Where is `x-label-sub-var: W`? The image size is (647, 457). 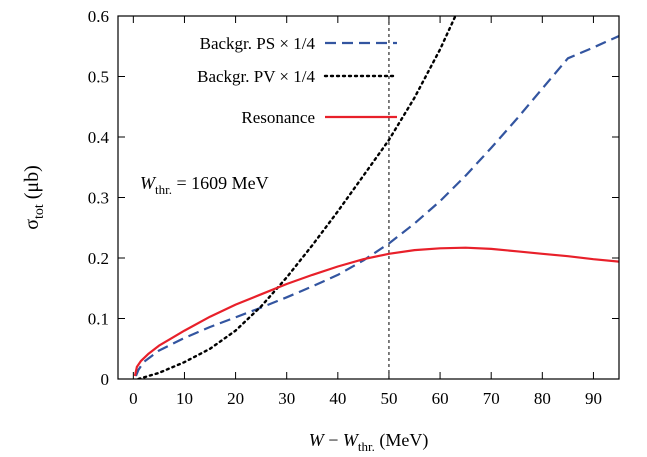
x-label-sub-var: W is located at coordinates (351, 440).